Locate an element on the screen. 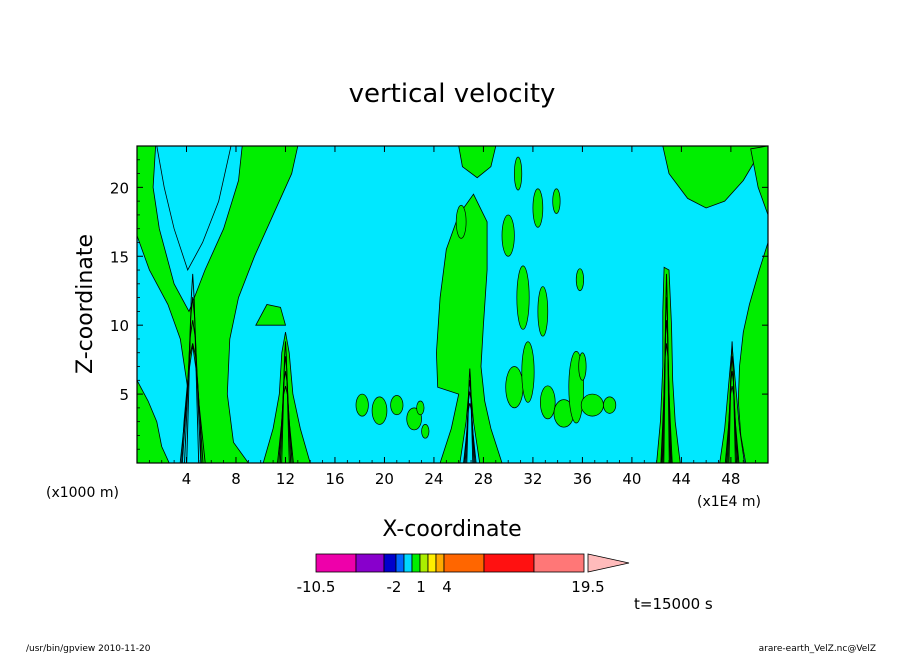 Image resolution: width=904 pixels, height=658 pixels. x-tick-label: 28 is located at coordinates (483, 479).